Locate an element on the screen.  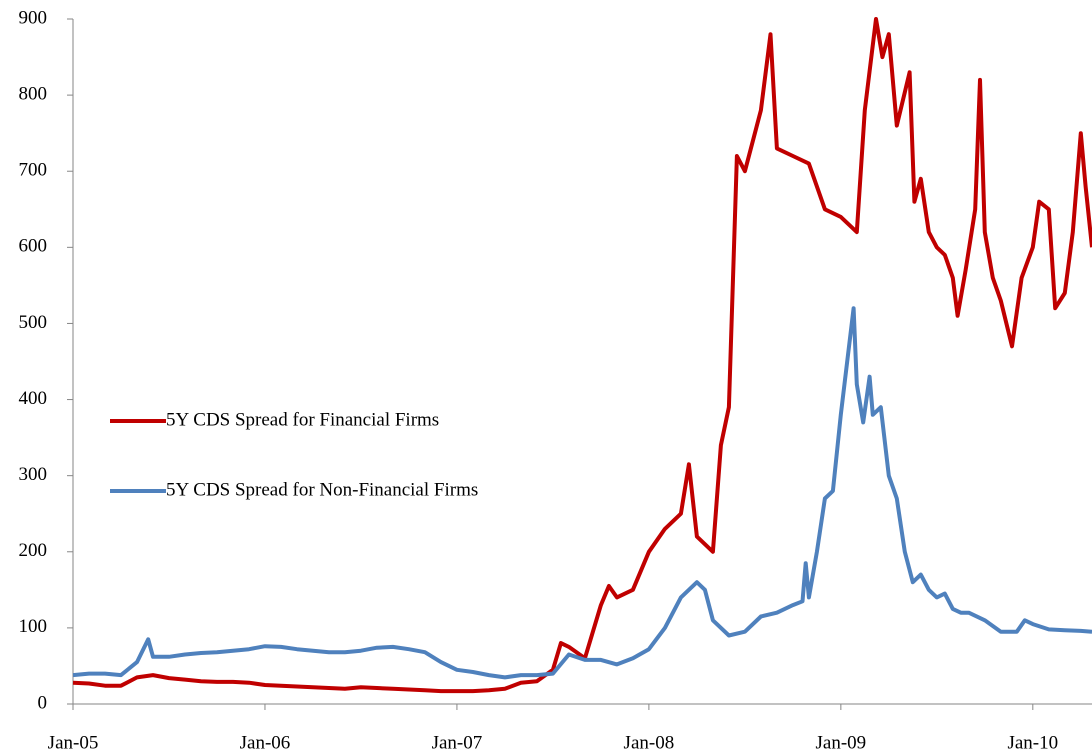
y-tick-label: 700 is located at coordinates (33, 170).